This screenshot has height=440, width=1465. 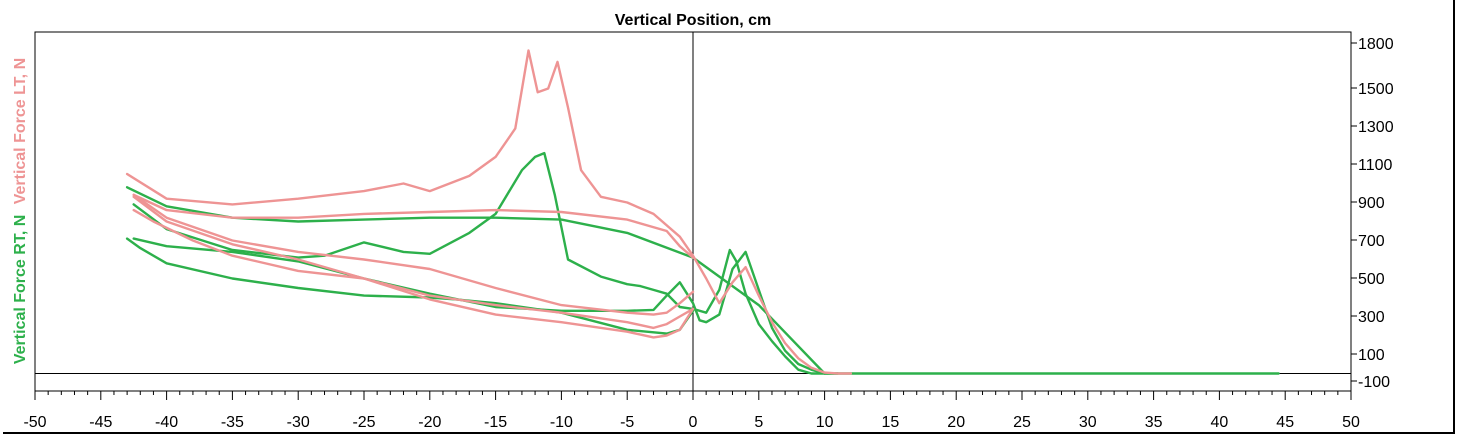 What do you see at coordinates (956, 422) in the screenshot?
I see `x-tick-label: 20` at bounding box center [956, 422].